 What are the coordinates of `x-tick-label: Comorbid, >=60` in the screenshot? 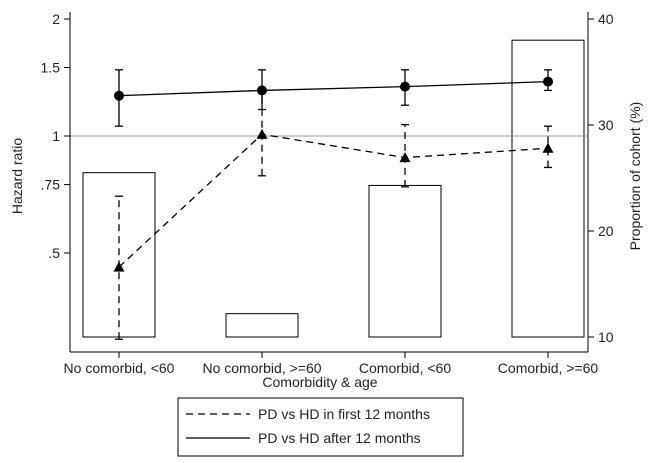 It's located at (548, 368).